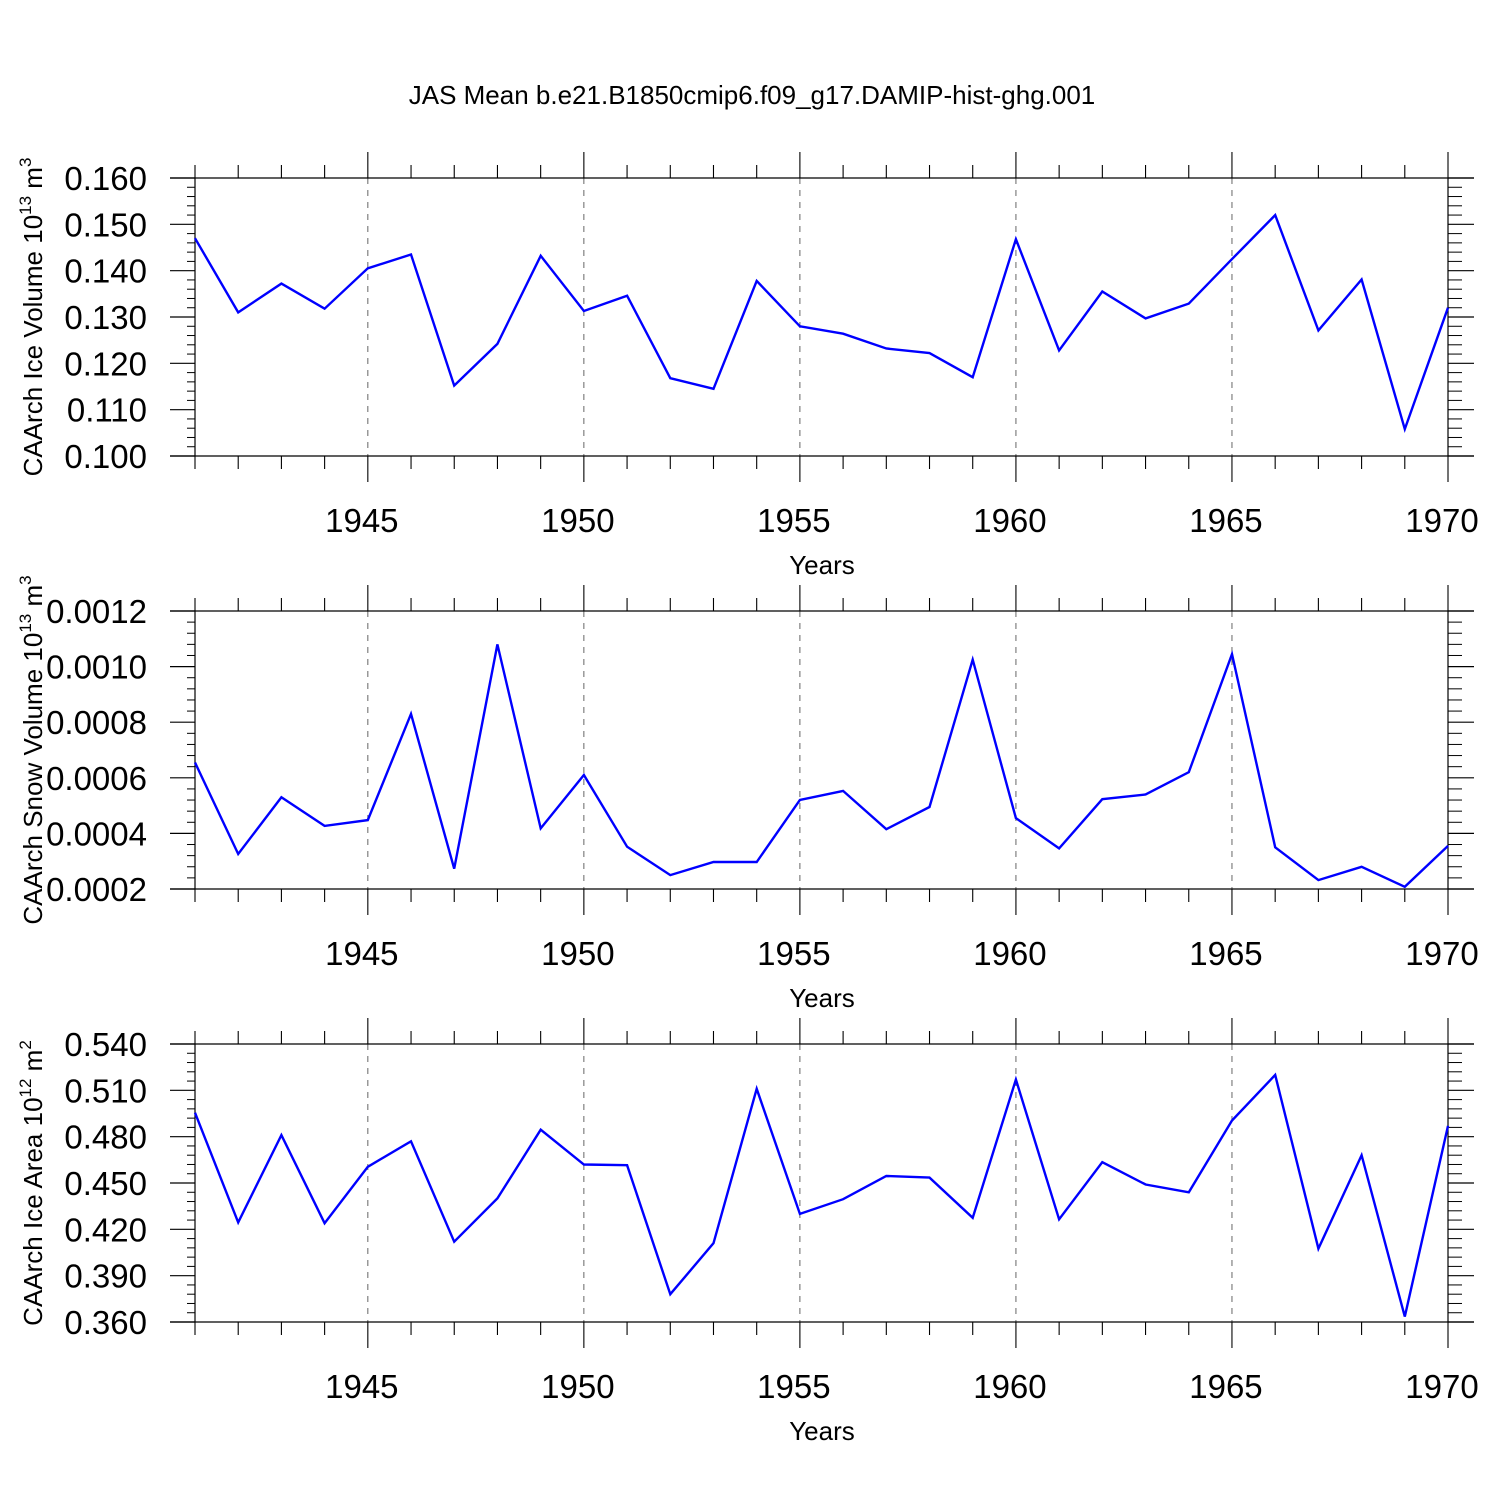 This screenshot has height=1500, width=1500. Describe the element at coordinates (105, 363) in the screenshot. I see `y-tick-label: 0.120` at that location.